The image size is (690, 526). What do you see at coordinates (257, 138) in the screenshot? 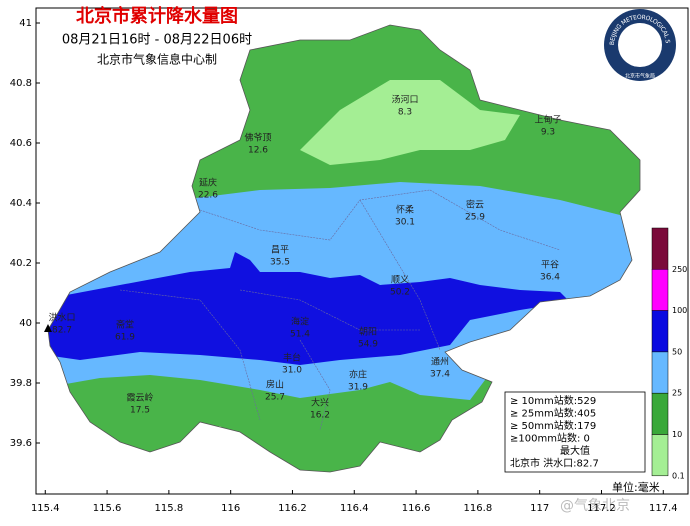
I see `station-name: 佛爷顶` at bounding box center [257, 138].